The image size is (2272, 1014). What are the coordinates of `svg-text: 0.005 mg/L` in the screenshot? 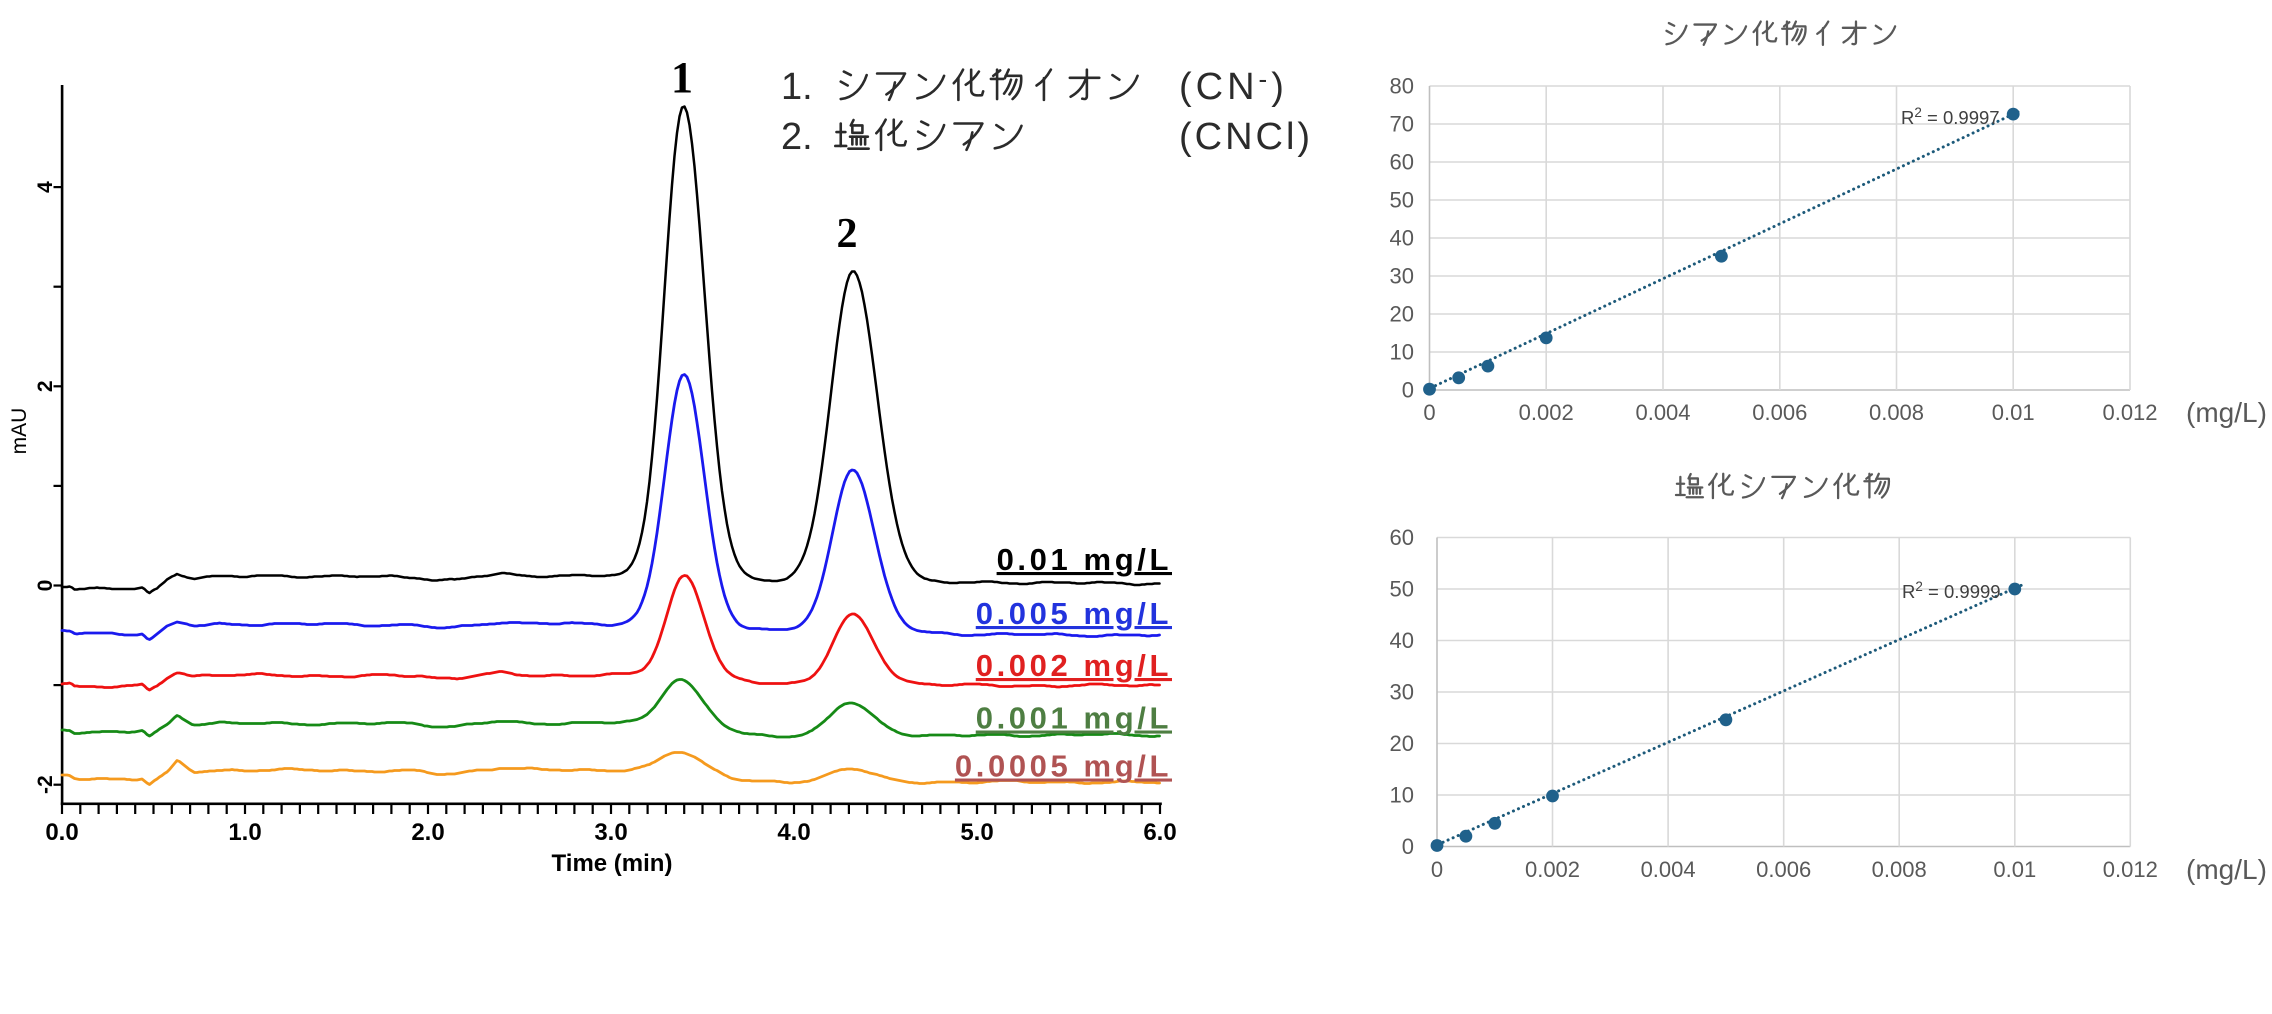 It's located at (1074, 613).